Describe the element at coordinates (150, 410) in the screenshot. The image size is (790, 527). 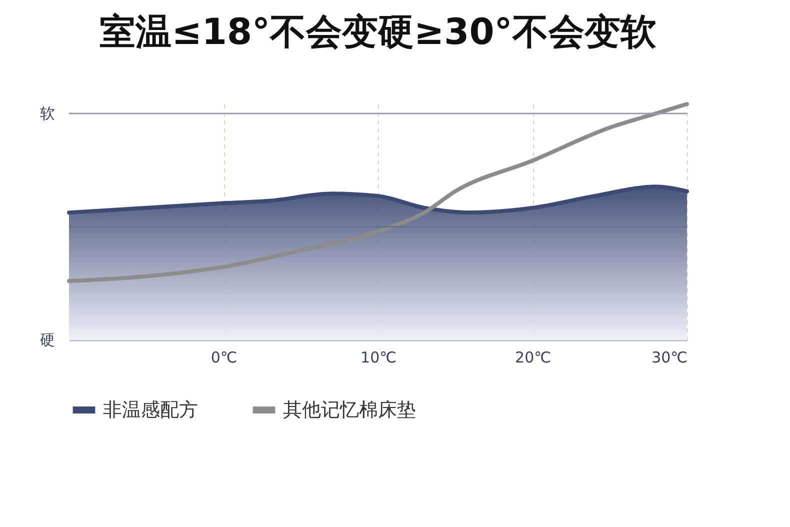
I see `legend-label: 非温感配方` at that location.